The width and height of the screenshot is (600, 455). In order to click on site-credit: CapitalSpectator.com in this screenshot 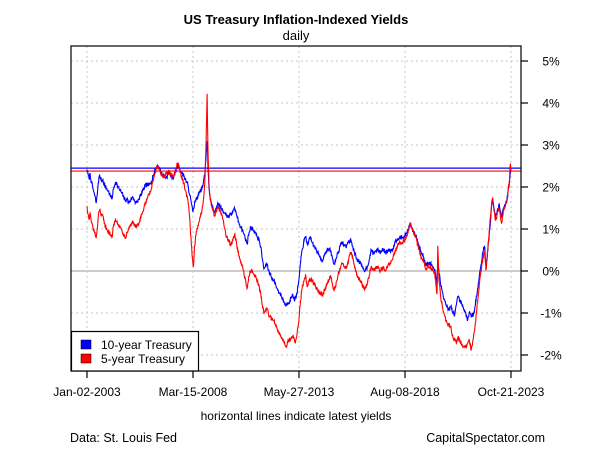, I will do `click(485, 438)`.